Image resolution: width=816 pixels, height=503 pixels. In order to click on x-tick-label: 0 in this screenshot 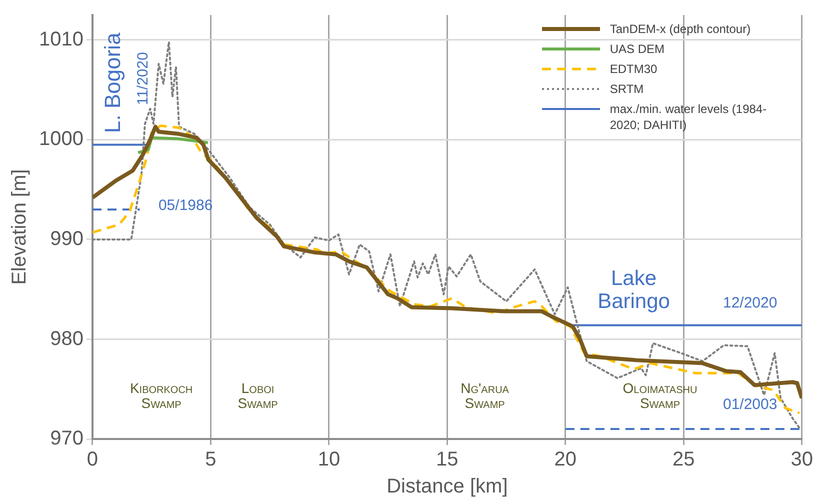, I will do `click(92, 459)`.